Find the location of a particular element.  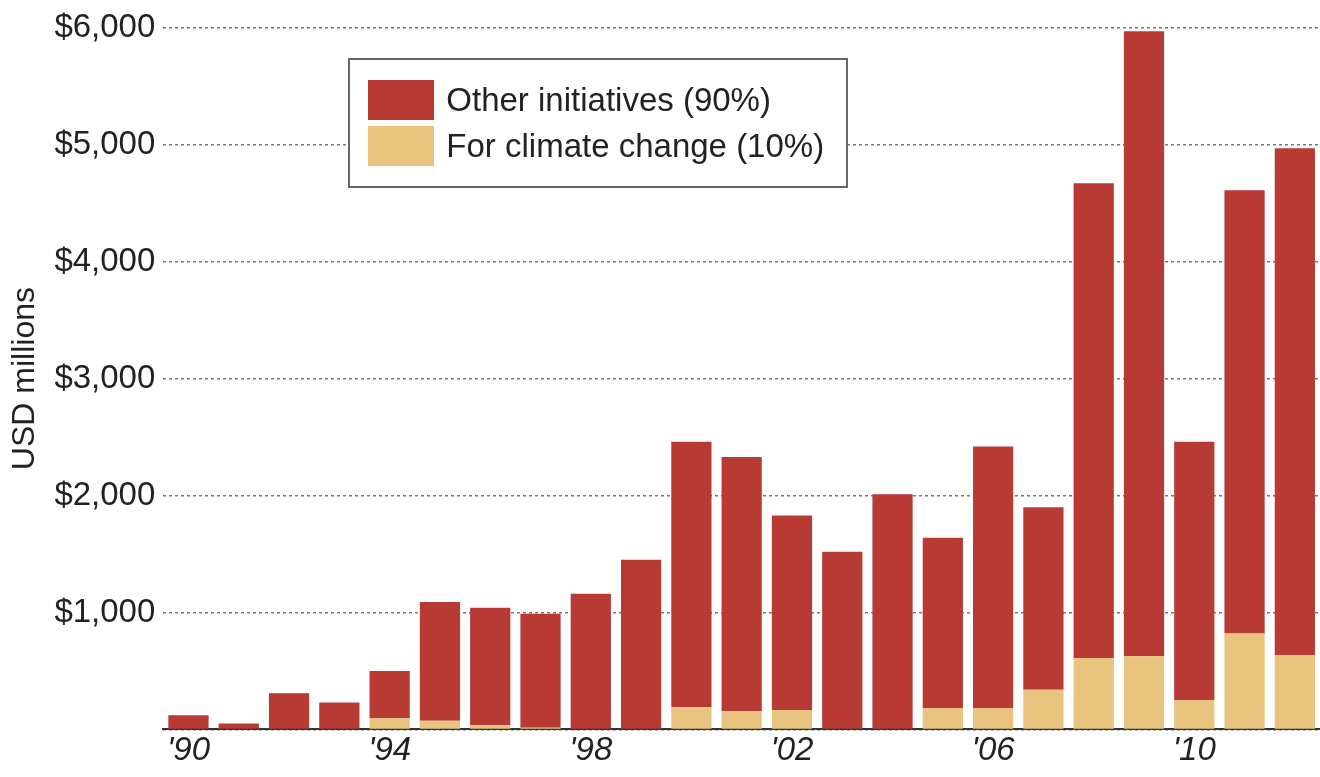

x-tick-label: '94 is located at coordinates (390, 749).